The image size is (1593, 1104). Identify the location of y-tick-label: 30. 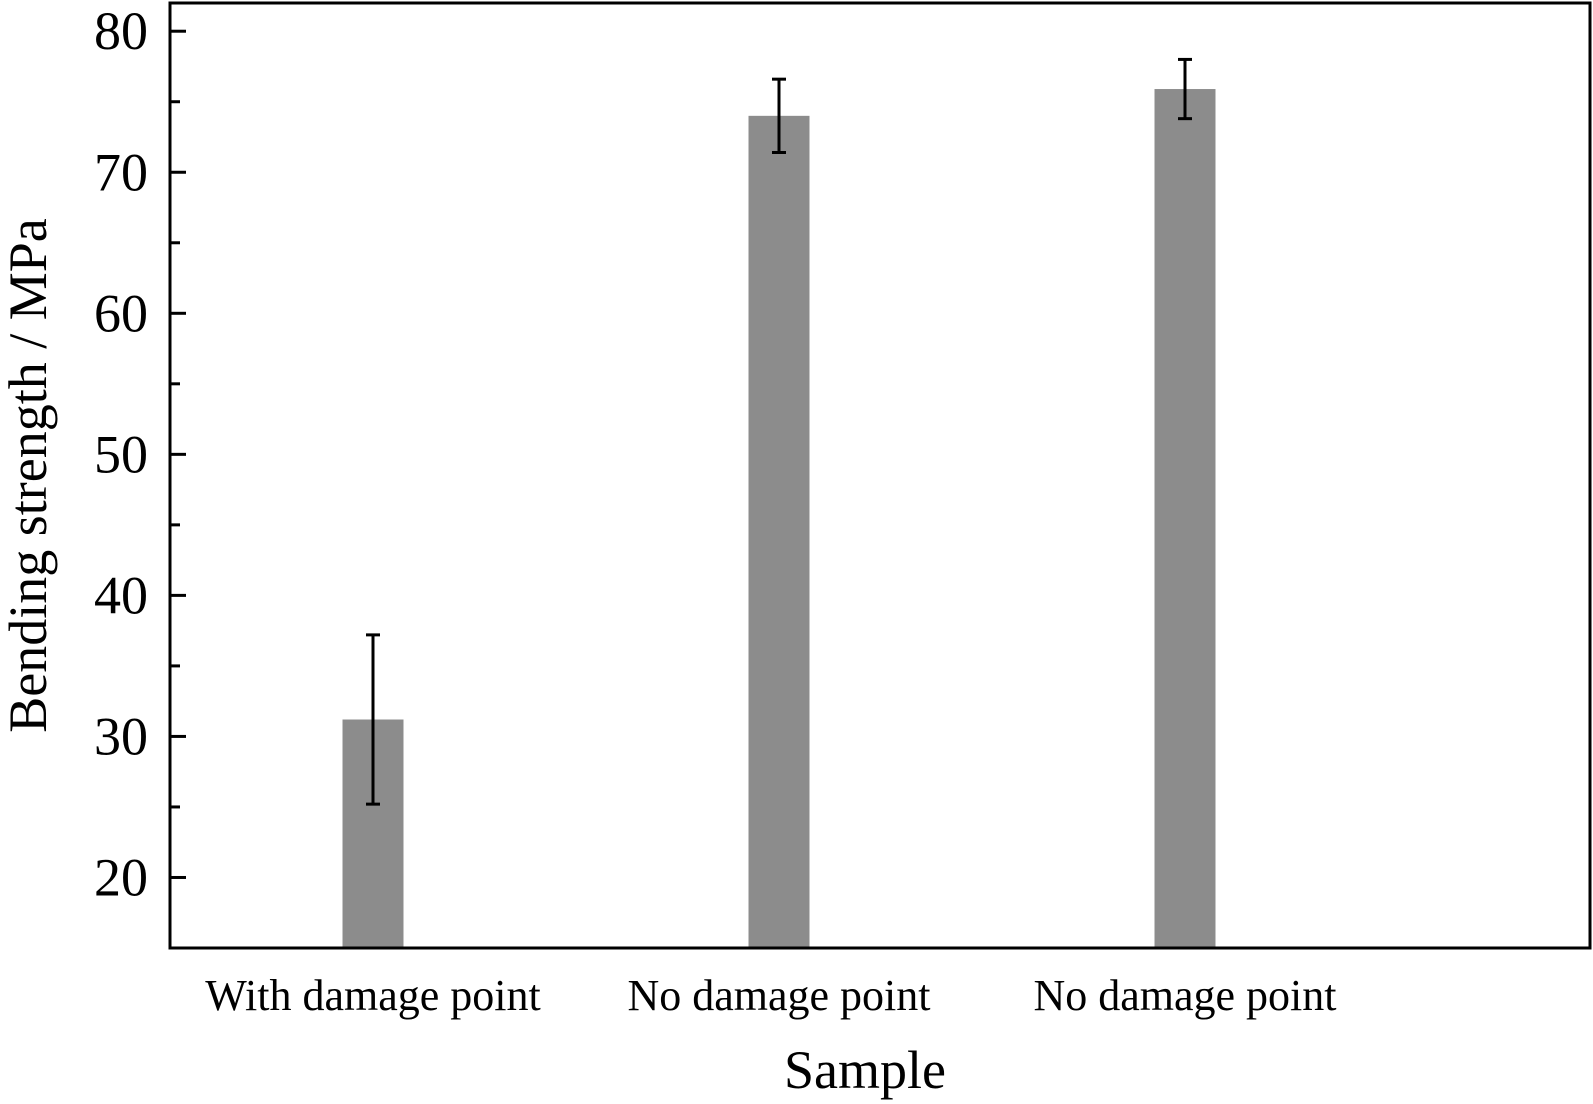
(121, 736).